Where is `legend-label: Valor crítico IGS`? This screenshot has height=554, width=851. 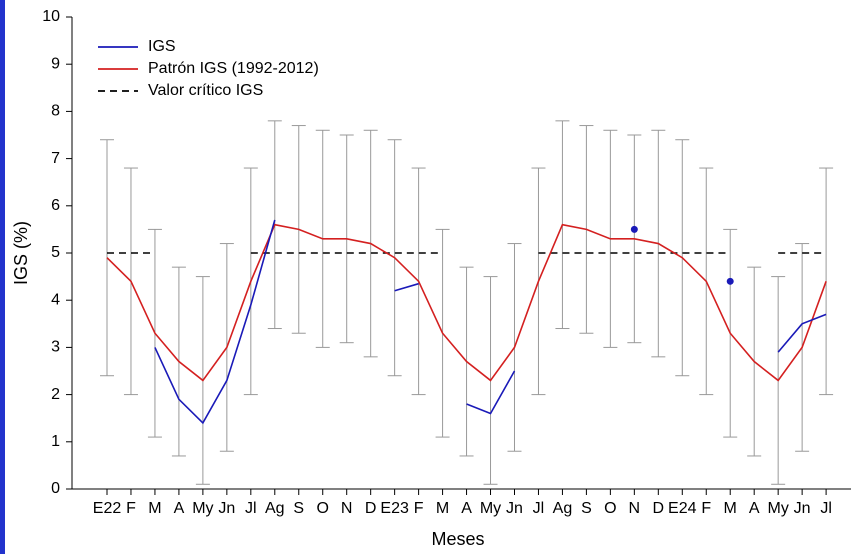
legend-label: Valor crítico IGS is located at coordinates (205, 90).